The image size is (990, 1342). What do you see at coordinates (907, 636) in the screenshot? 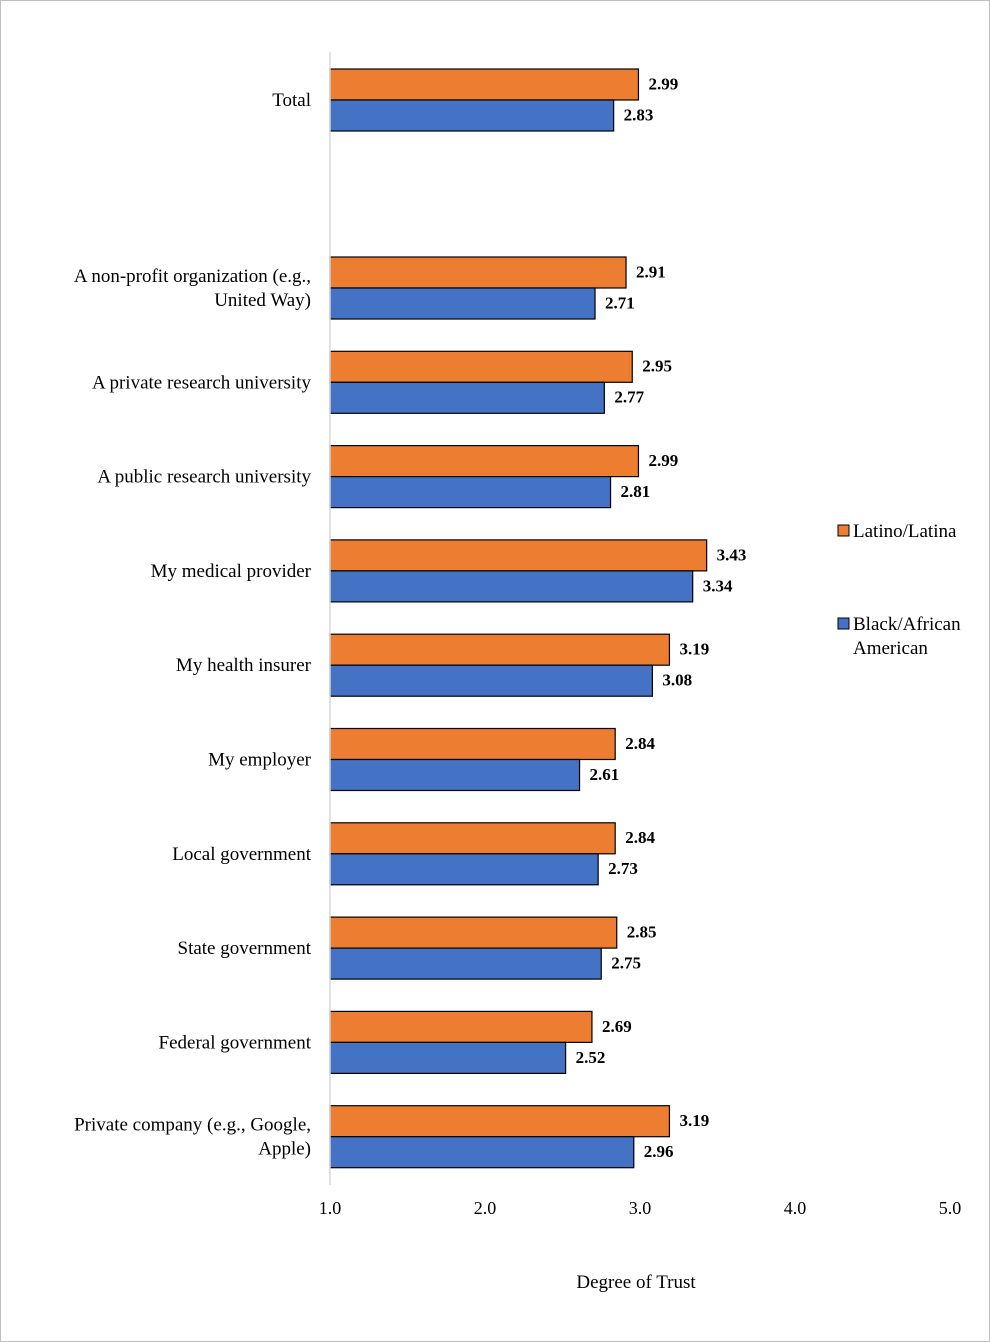
I see `legend-label-black-african-american: Black/African American` at bounding box center [907, 636].